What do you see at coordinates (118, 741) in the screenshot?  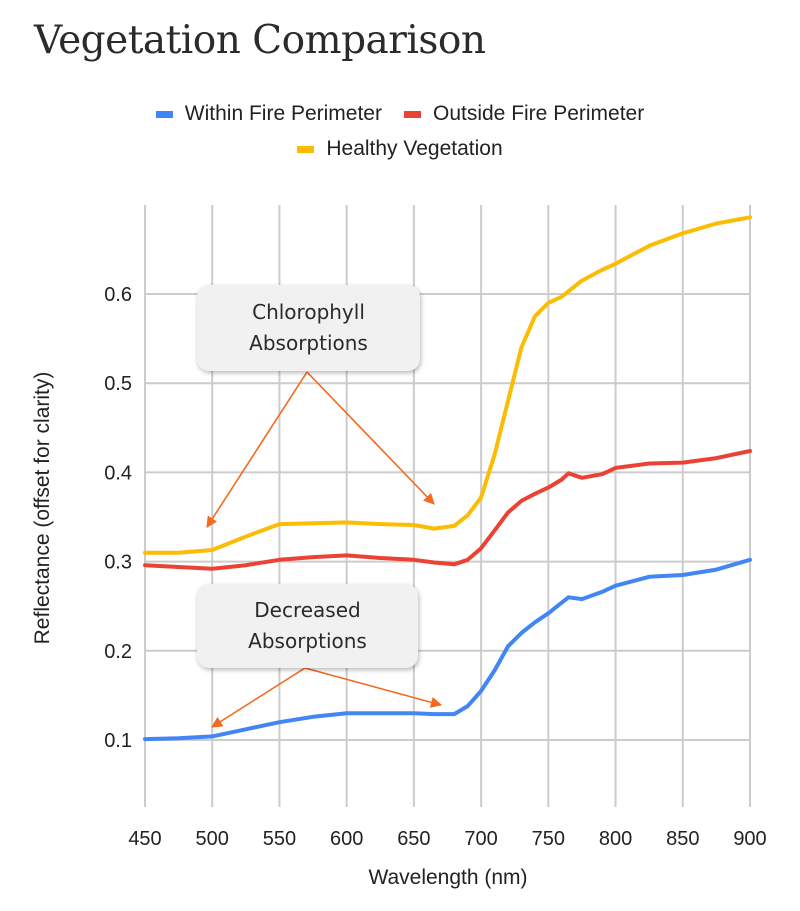 I see `y-tick-label: 0.1` at bounding box center [118, 741].